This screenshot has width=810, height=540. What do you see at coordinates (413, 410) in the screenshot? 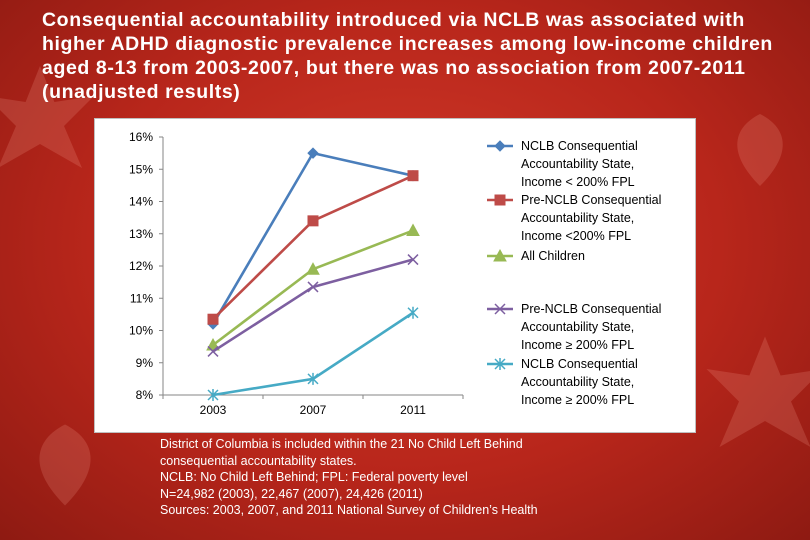
I see `x-tick-label: 2011` at bounding box center [413, 410].